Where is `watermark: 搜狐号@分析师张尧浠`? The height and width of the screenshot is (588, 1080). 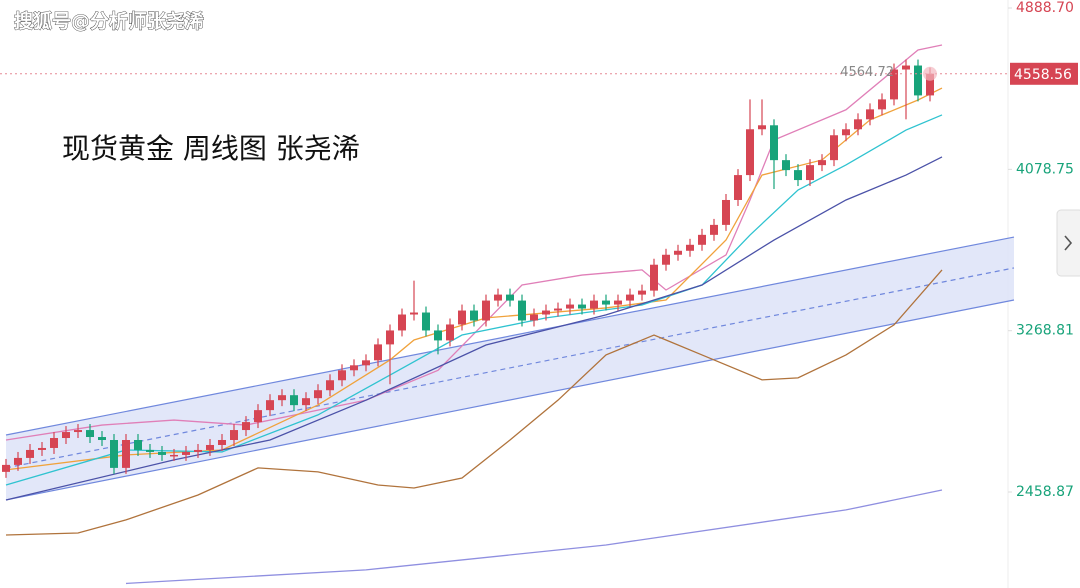 watermark: 搜狐号@分析师张尧浠 is located at coordinates (109, 21).